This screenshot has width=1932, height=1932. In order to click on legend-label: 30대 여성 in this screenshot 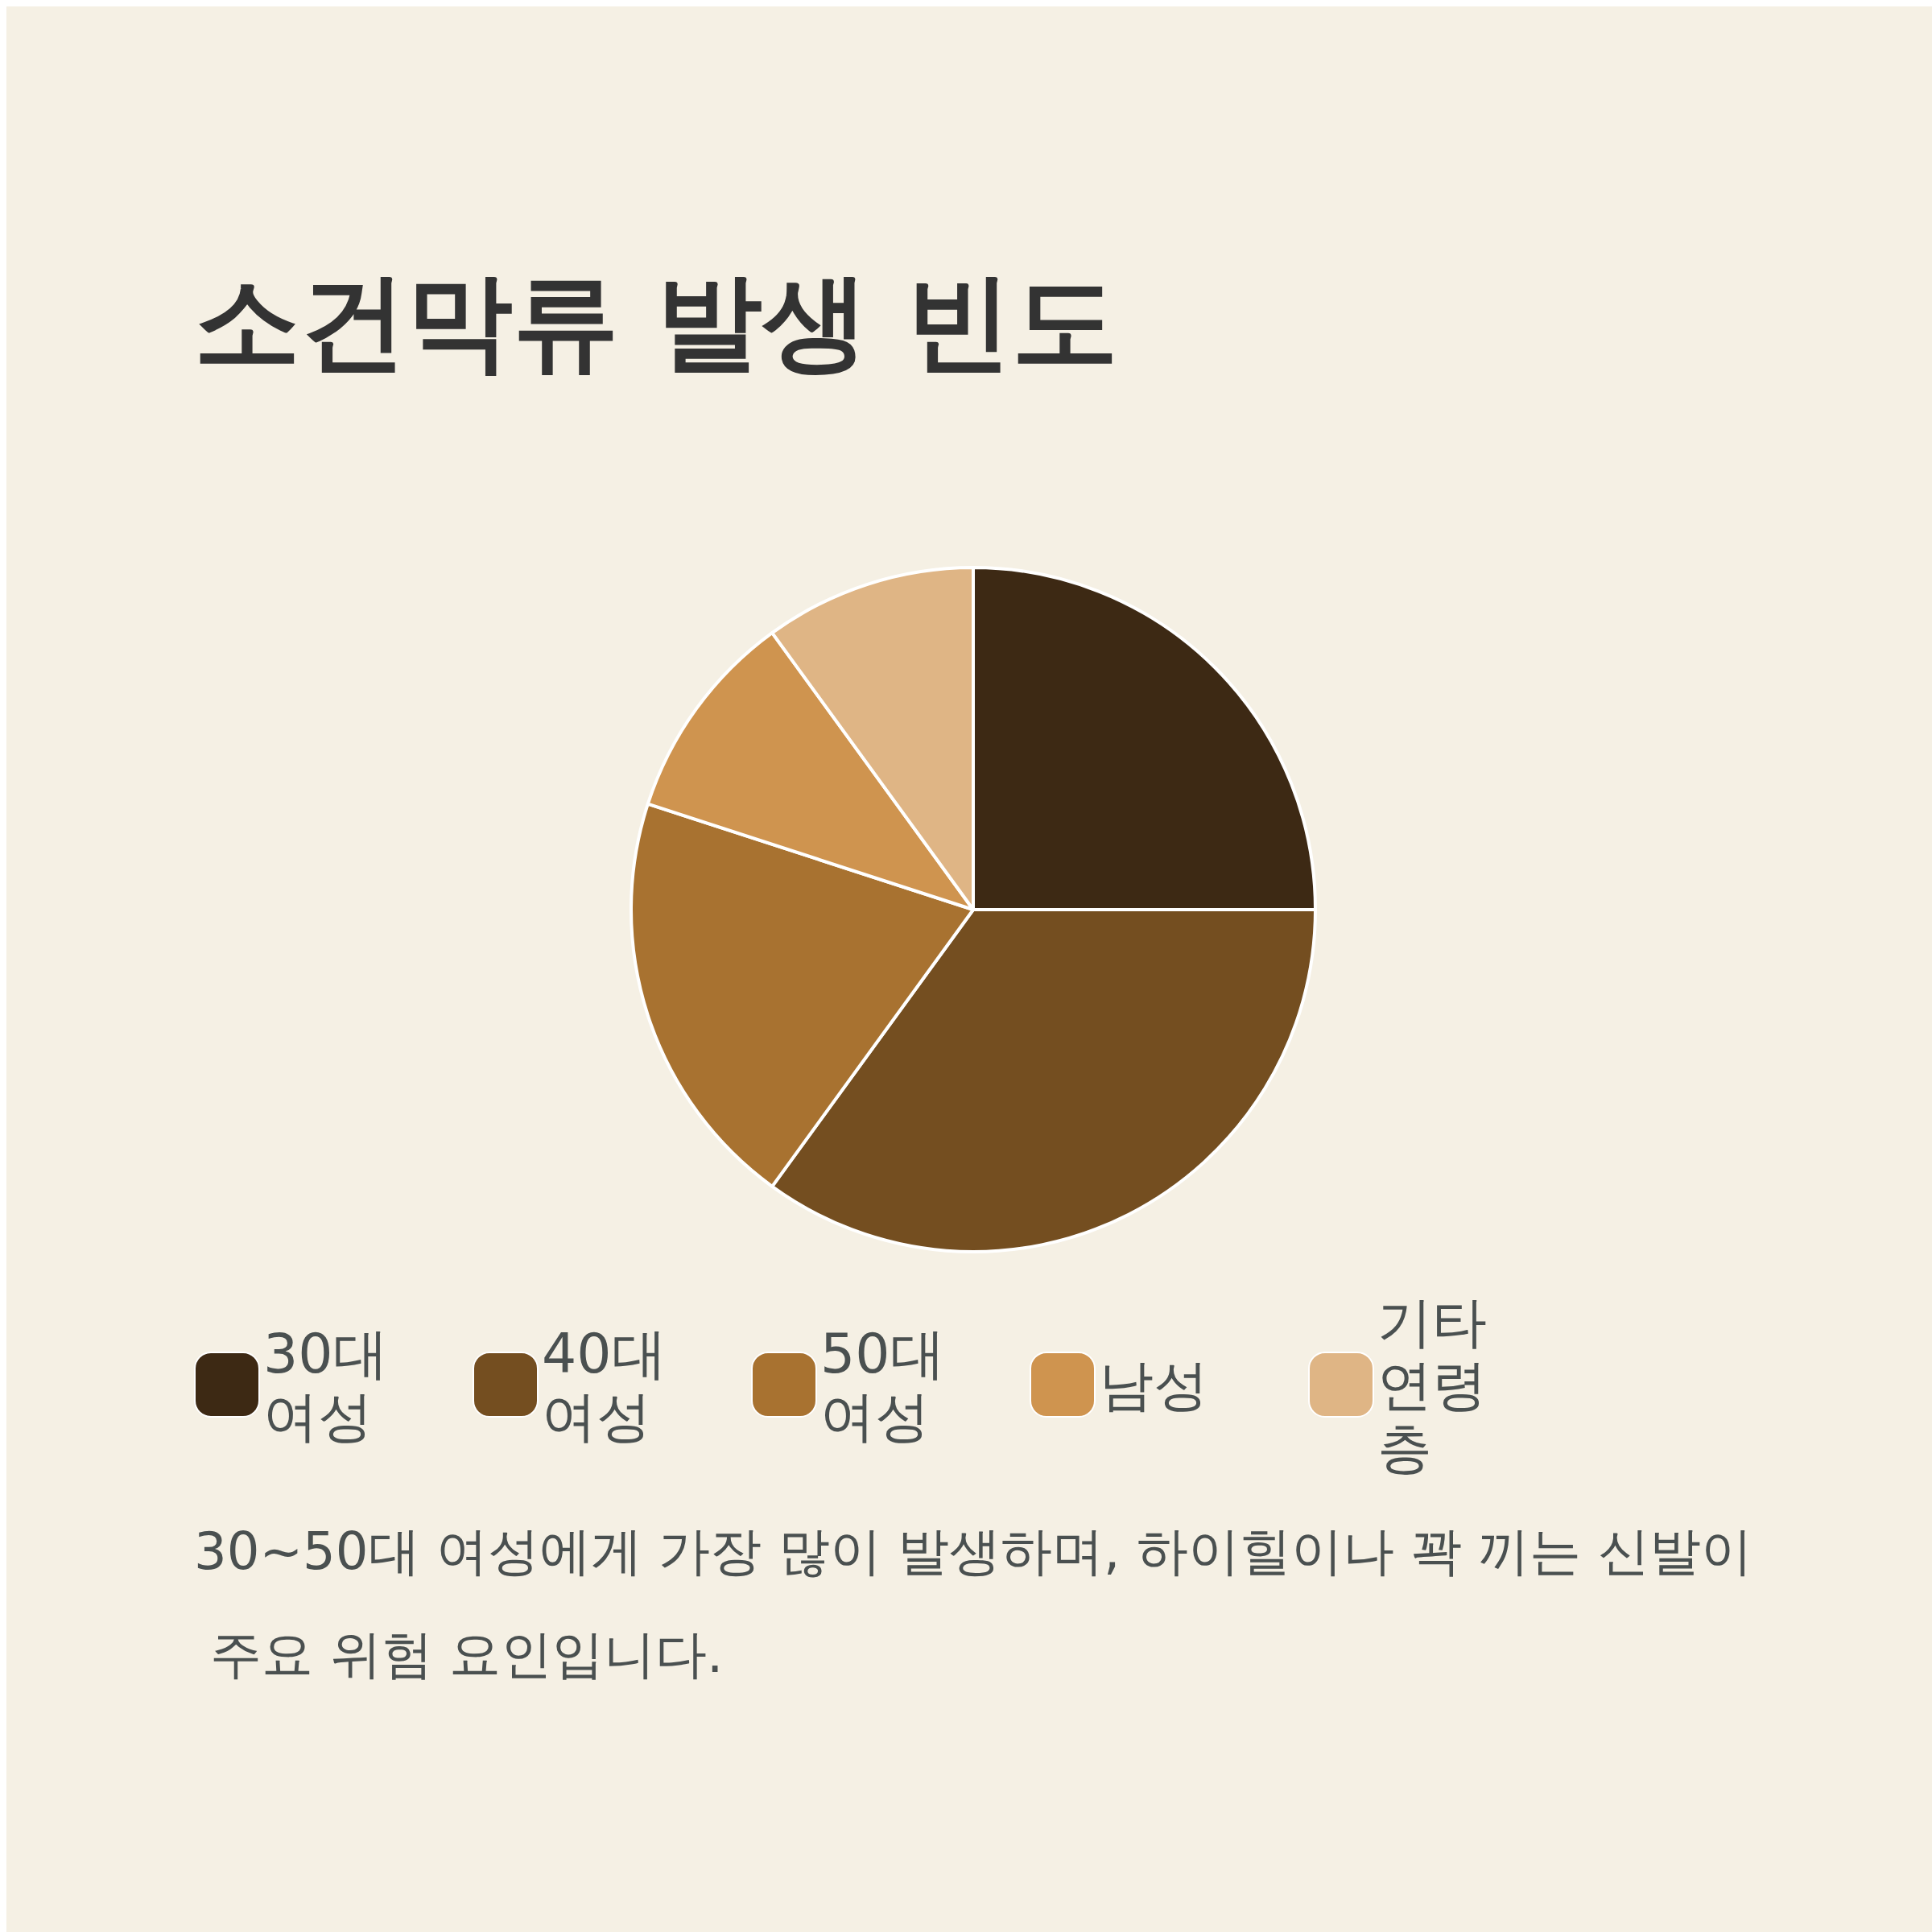, I will do `click(334, 1384)`.